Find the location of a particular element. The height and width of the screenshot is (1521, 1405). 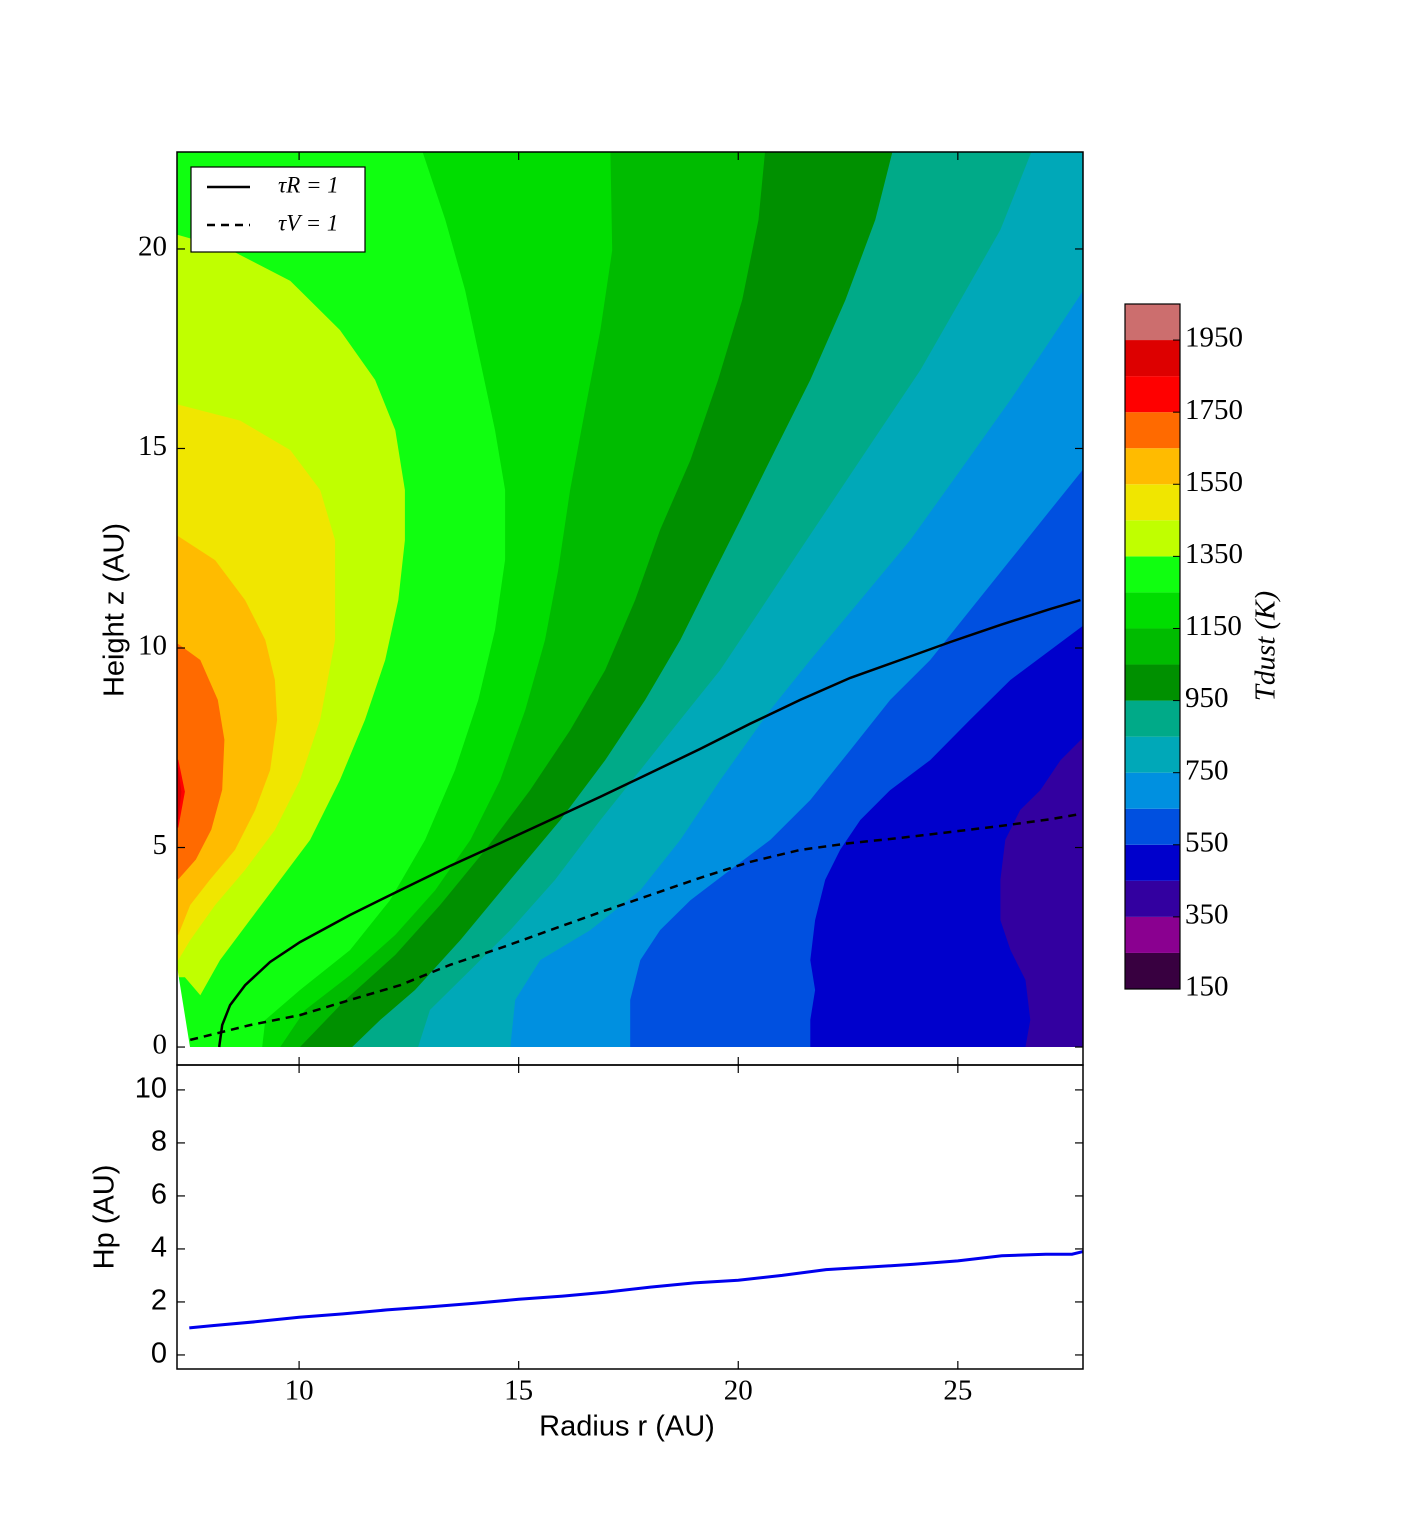

colorbar-tick-label: 350 is located at coordinates (1207, 915).